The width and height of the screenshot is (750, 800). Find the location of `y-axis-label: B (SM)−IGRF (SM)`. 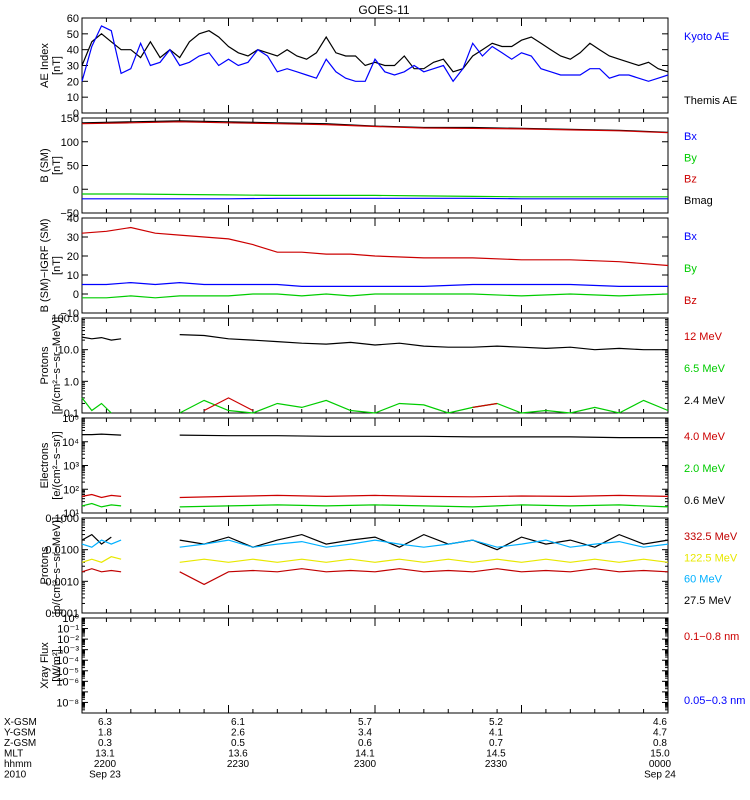

y-axis-label: B (SM)−IGRF (SM) is located at coordinates (45, 266).